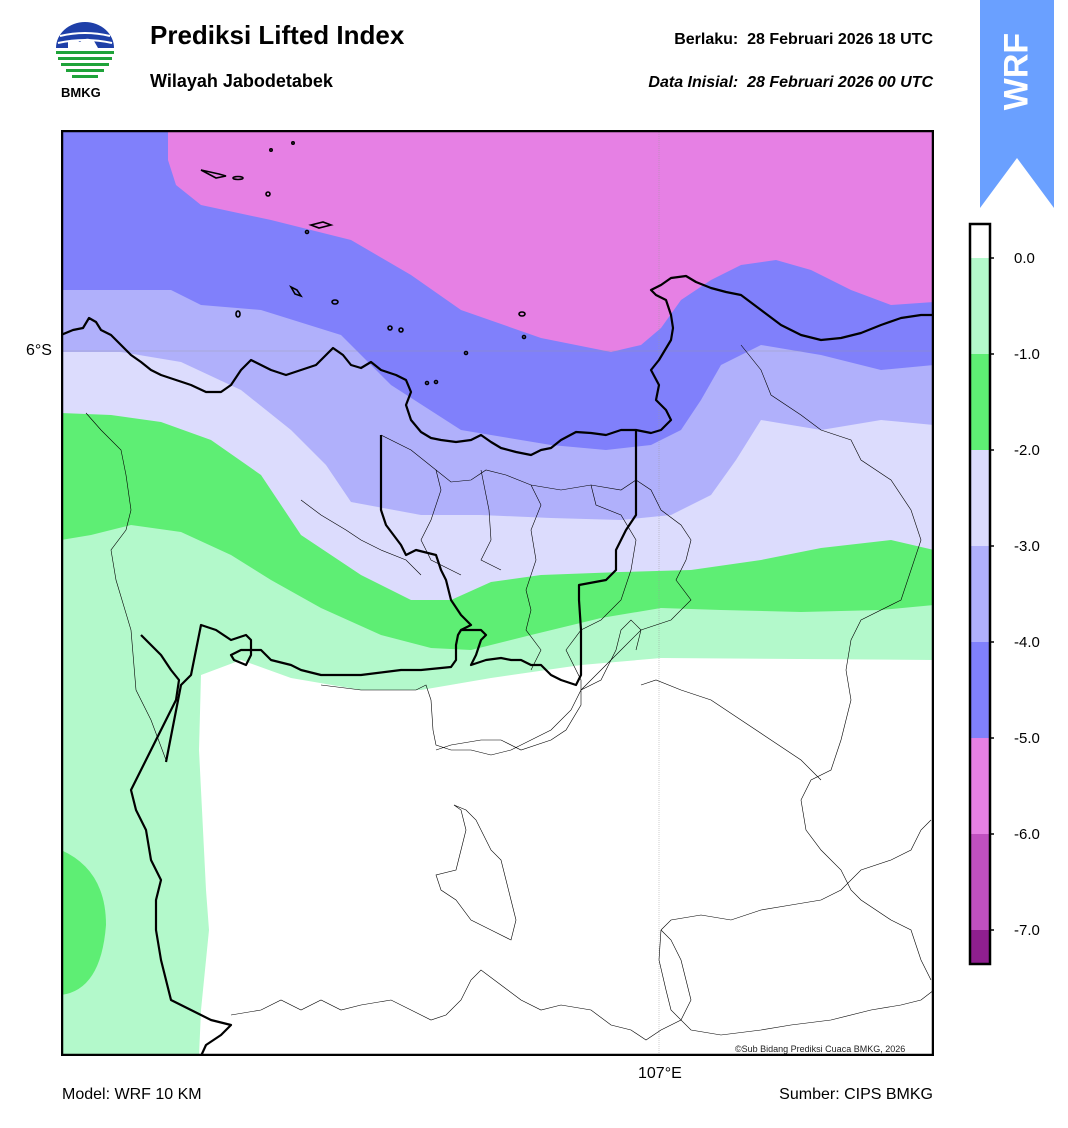  I want to click on logo-text: BMKG, so click(81, 92).